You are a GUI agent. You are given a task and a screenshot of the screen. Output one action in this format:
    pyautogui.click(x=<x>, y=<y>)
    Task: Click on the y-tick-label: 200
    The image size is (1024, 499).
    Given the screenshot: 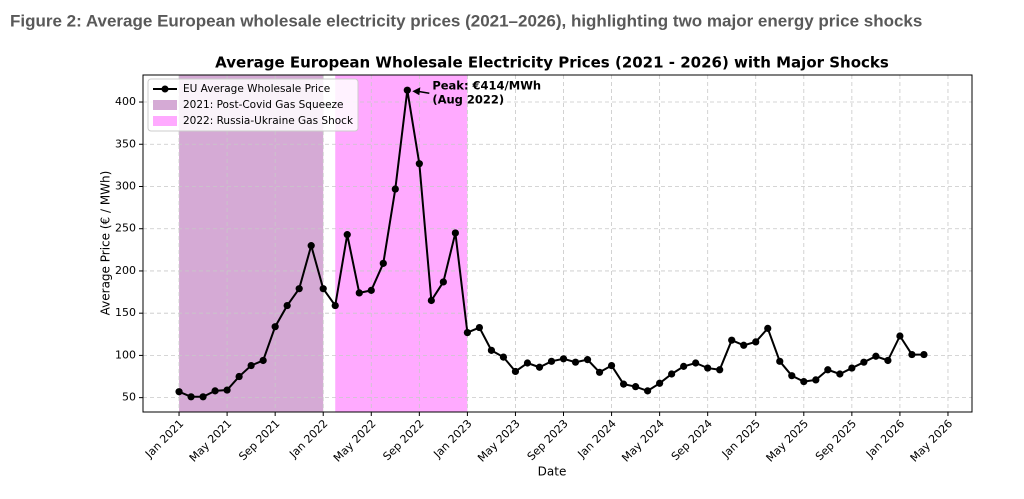 What is the action you would take?
    pyautogui.click(x=125, y=270)
    